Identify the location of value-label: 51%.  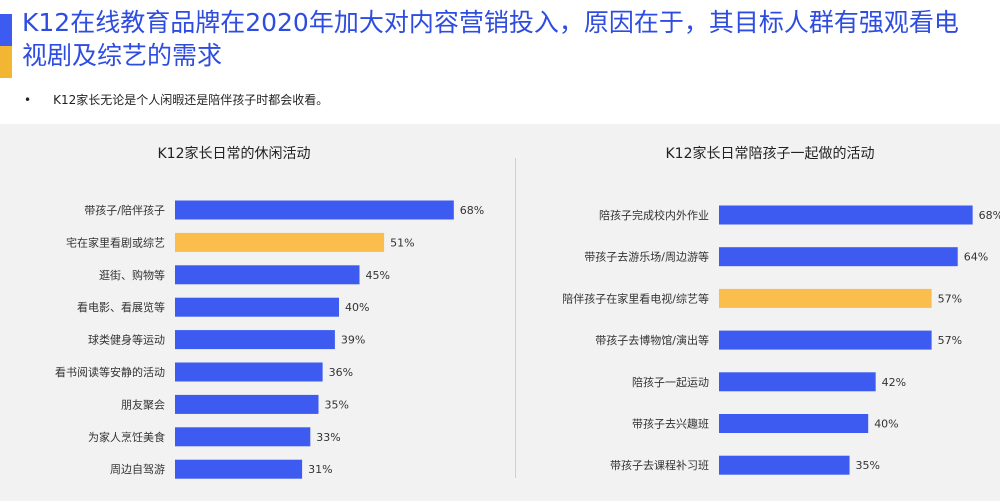
(402, 242).